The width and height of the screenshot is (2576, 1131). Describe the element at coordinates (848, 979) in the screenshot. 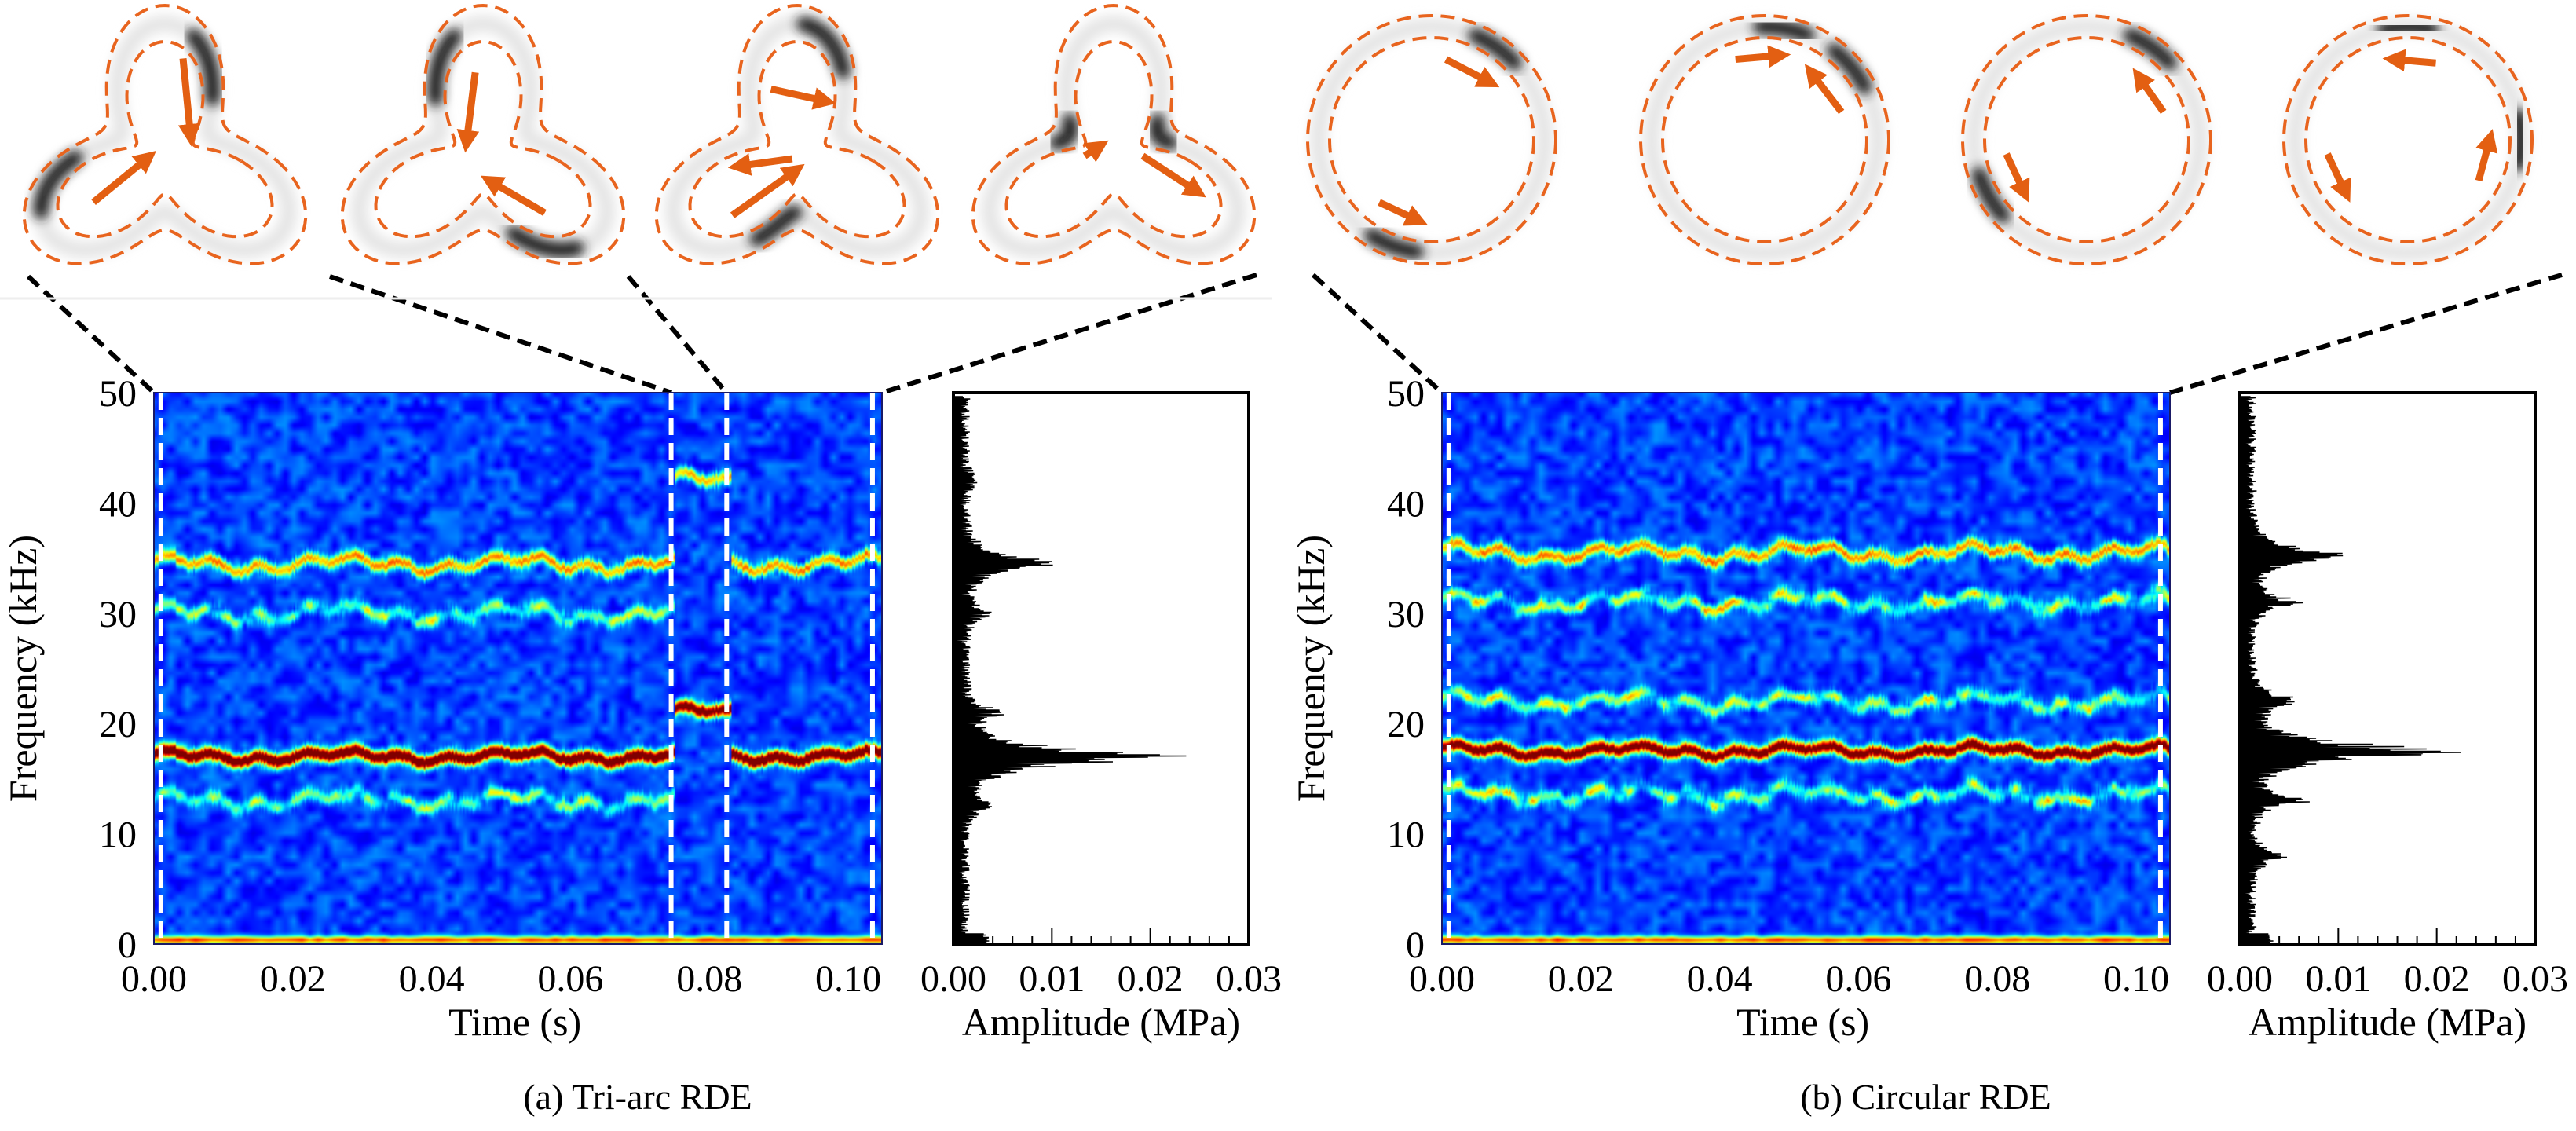

I see `x-tick-label: 0.10` at that location.